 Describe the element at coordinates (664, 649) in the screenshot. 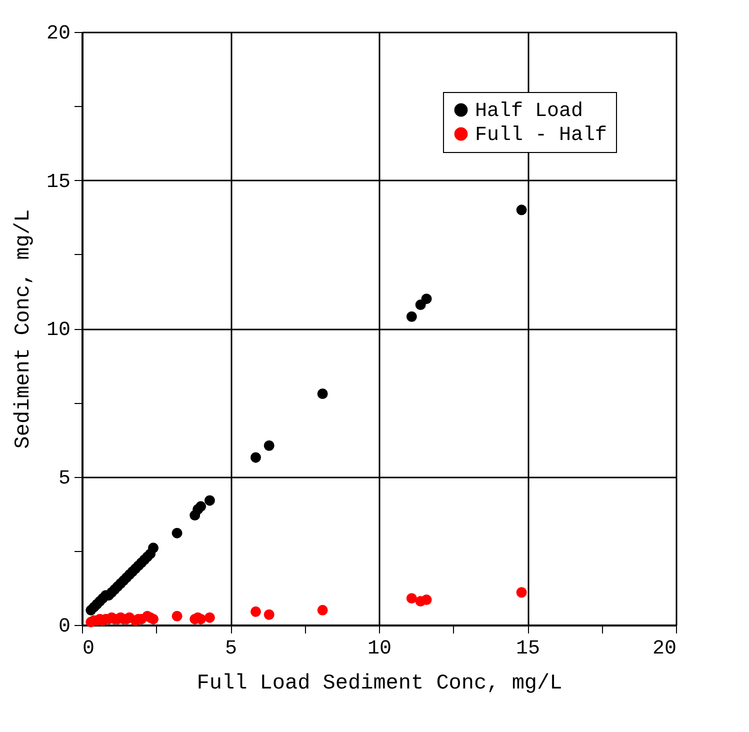

I see `x-tick-label: 20` at that location.